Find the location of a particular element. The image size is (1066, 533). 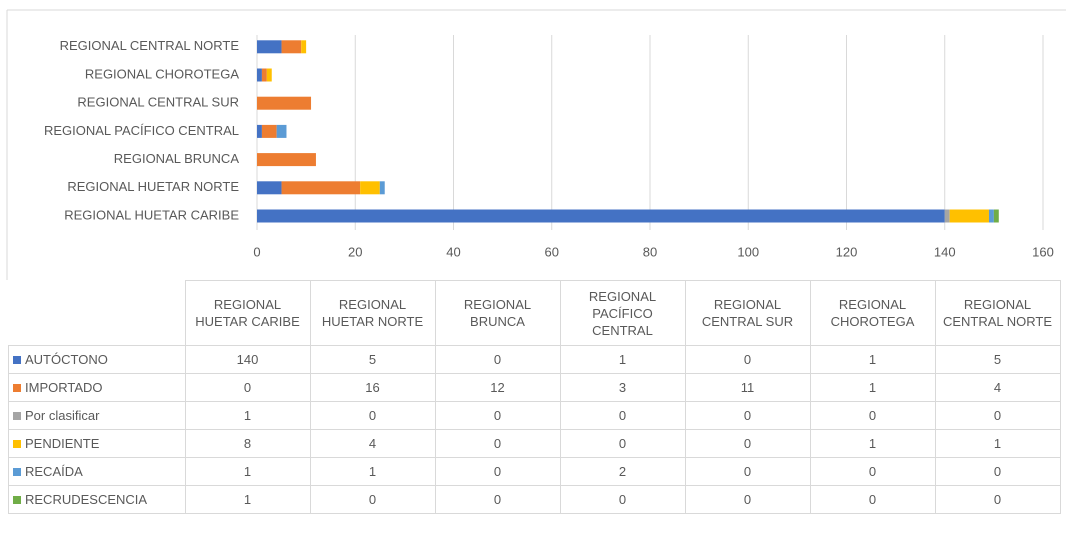

y-tick-label: REGIONAL PACÍFICO CENTRAL is located at coordinates (141, 130).